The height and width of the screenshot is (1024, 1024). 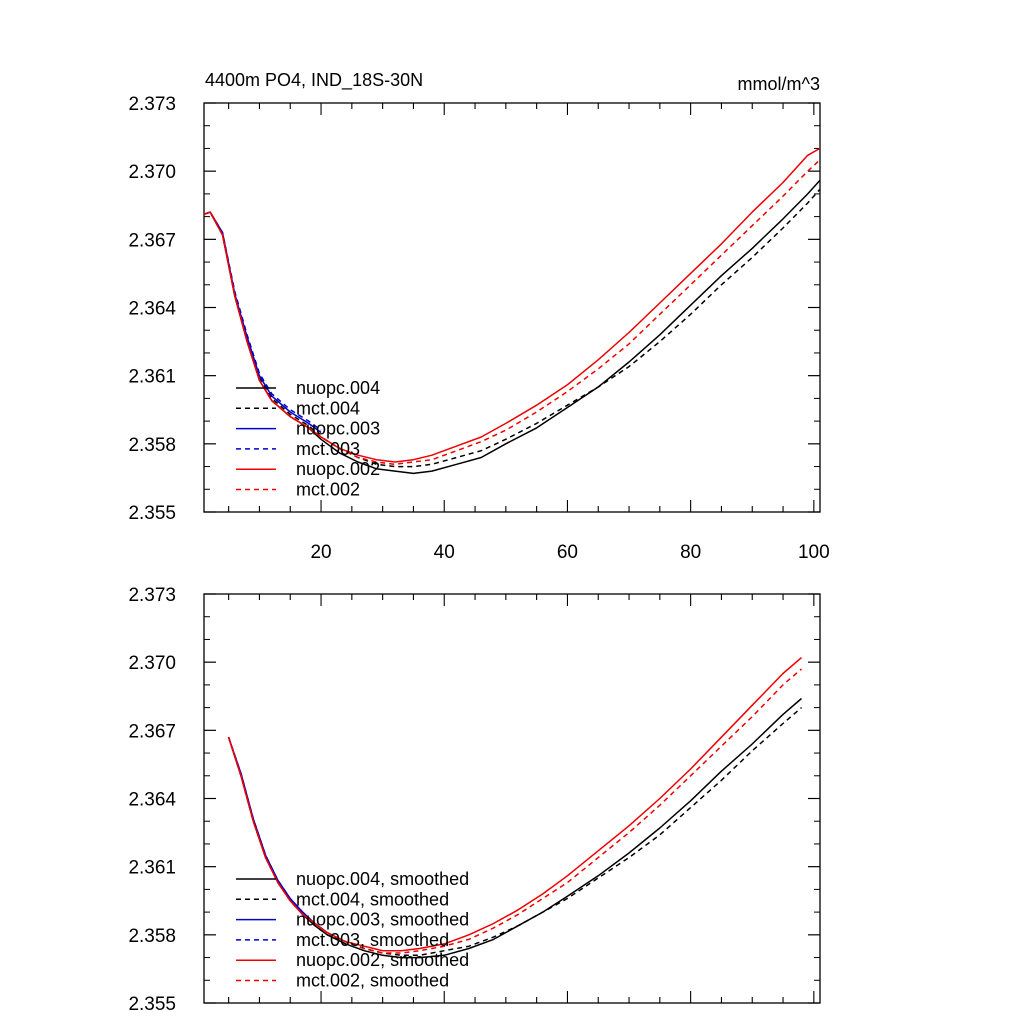 I want to click on legend-label: nuopc.004, so click(x=338, y=388).